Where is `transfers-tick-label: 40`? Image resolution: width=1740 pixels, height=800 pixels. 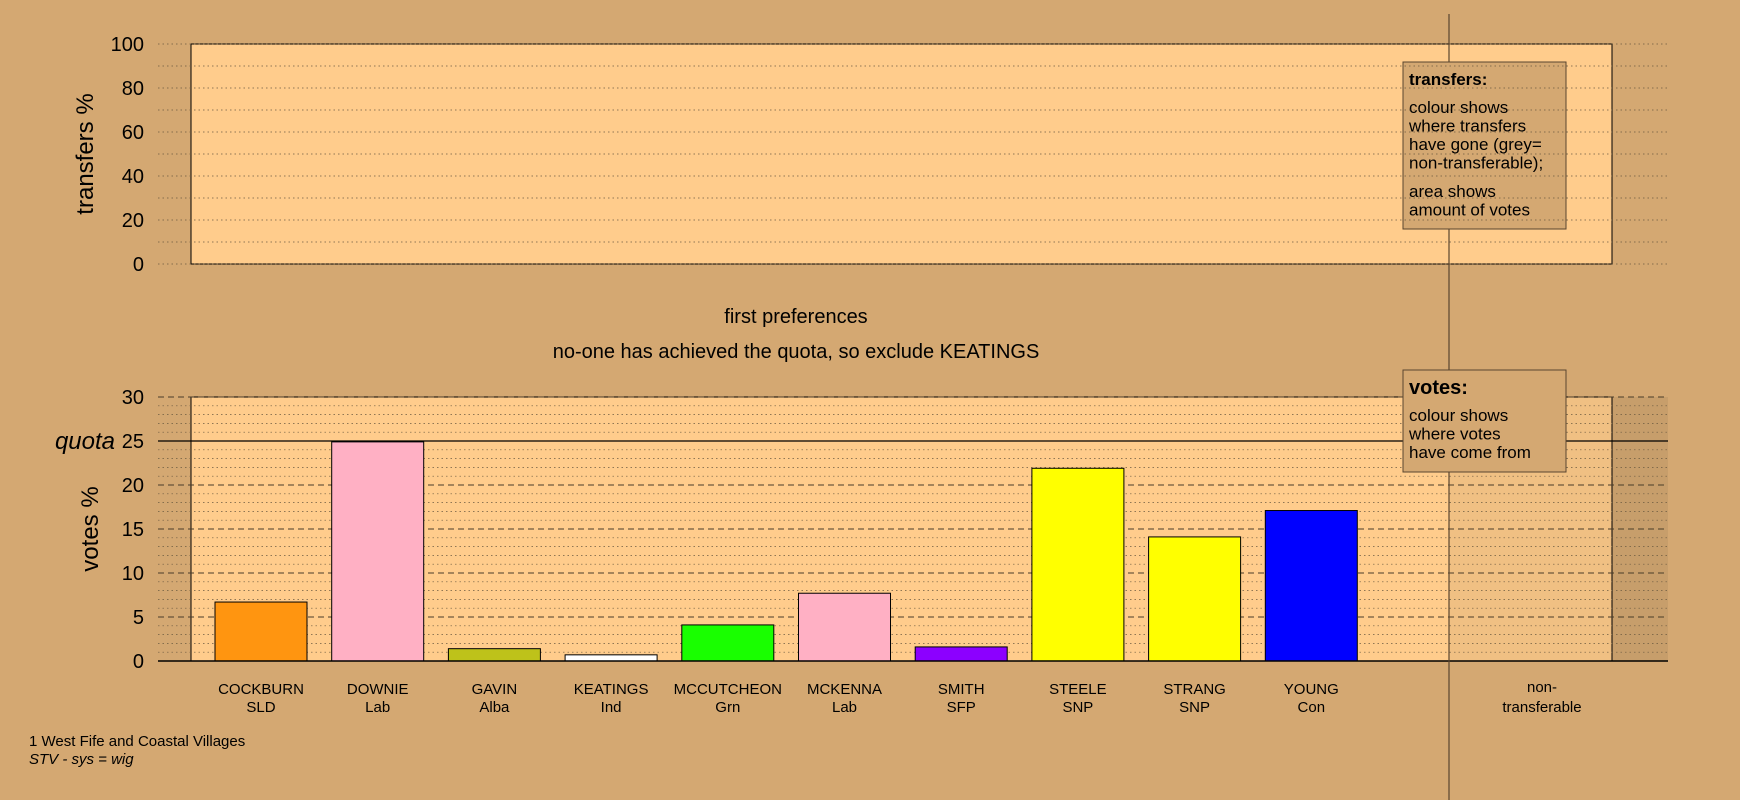 transfers-tick-label: 40 is located at coordinates (133, 177).